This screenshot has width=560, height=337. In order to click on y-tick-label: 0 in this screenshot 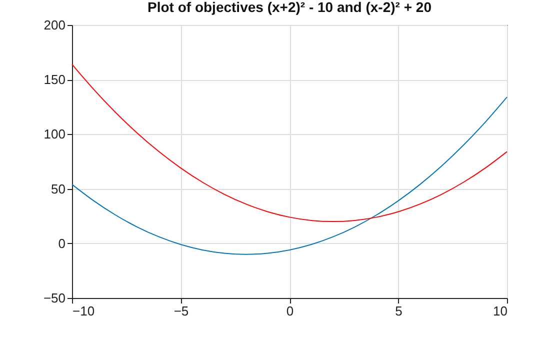, I will do `click(62, 243)`.